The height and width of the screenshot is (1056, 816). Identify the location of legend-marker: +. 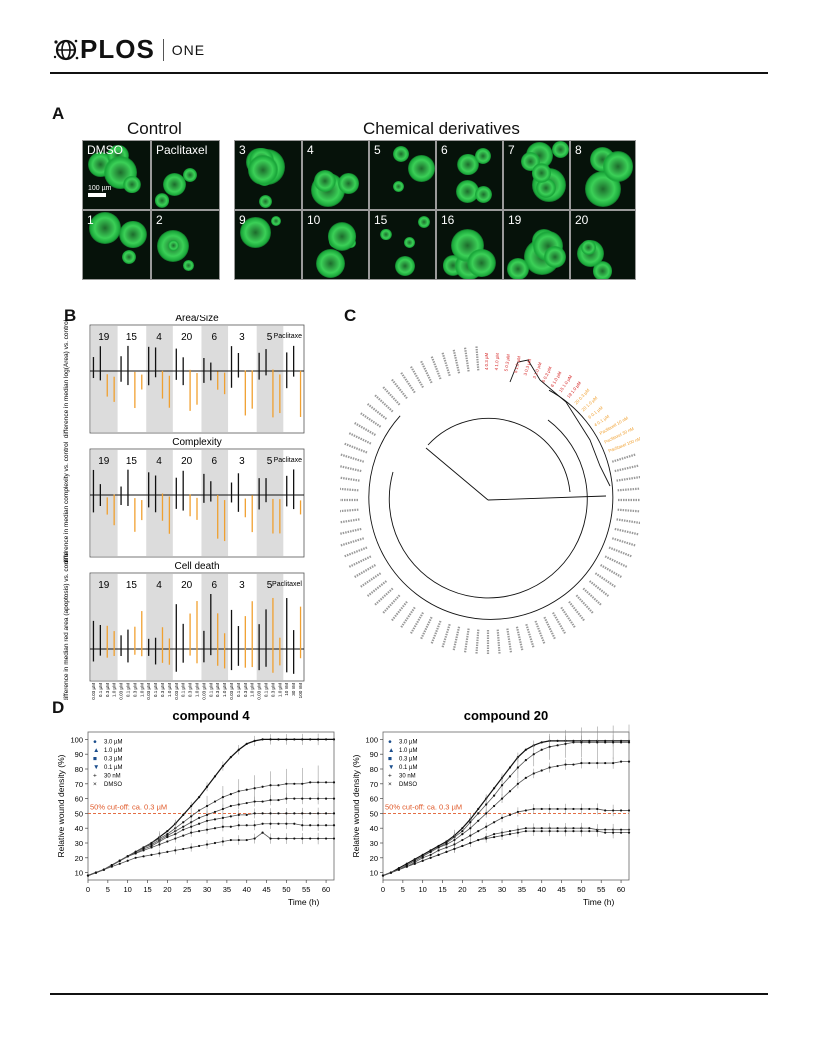
(95, 776).